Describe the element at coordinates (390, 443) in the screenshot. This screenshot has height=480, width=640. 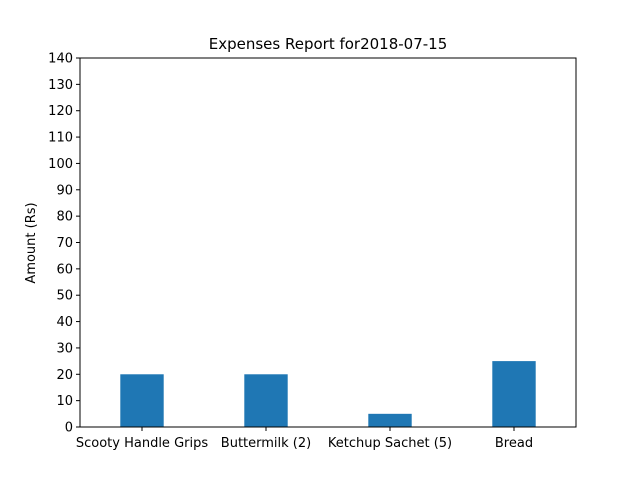
I see `x-tick-label: Ketchup Sachet (5)` at that location.